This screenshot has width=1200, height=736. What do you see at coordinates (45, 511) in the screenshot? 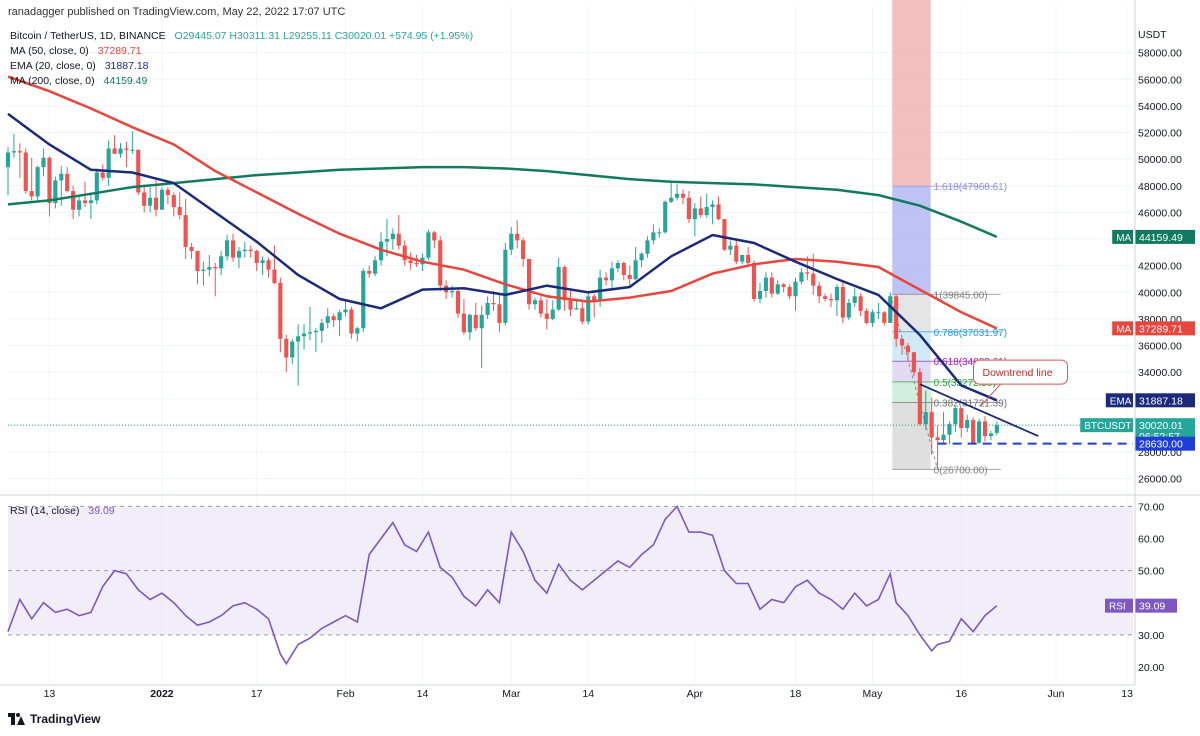
I see `legend-rsi-label: RSI (14, close)` at bounding box center [45, 511].